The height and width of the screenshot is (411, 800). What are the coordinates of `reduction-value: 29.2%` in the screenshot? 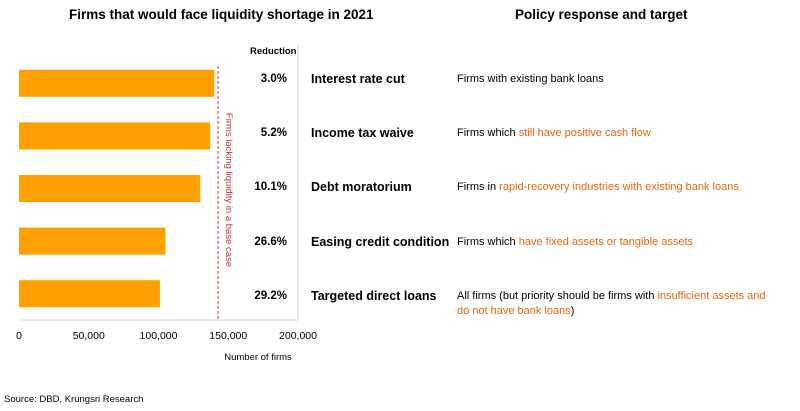 It's located at (270, 296).